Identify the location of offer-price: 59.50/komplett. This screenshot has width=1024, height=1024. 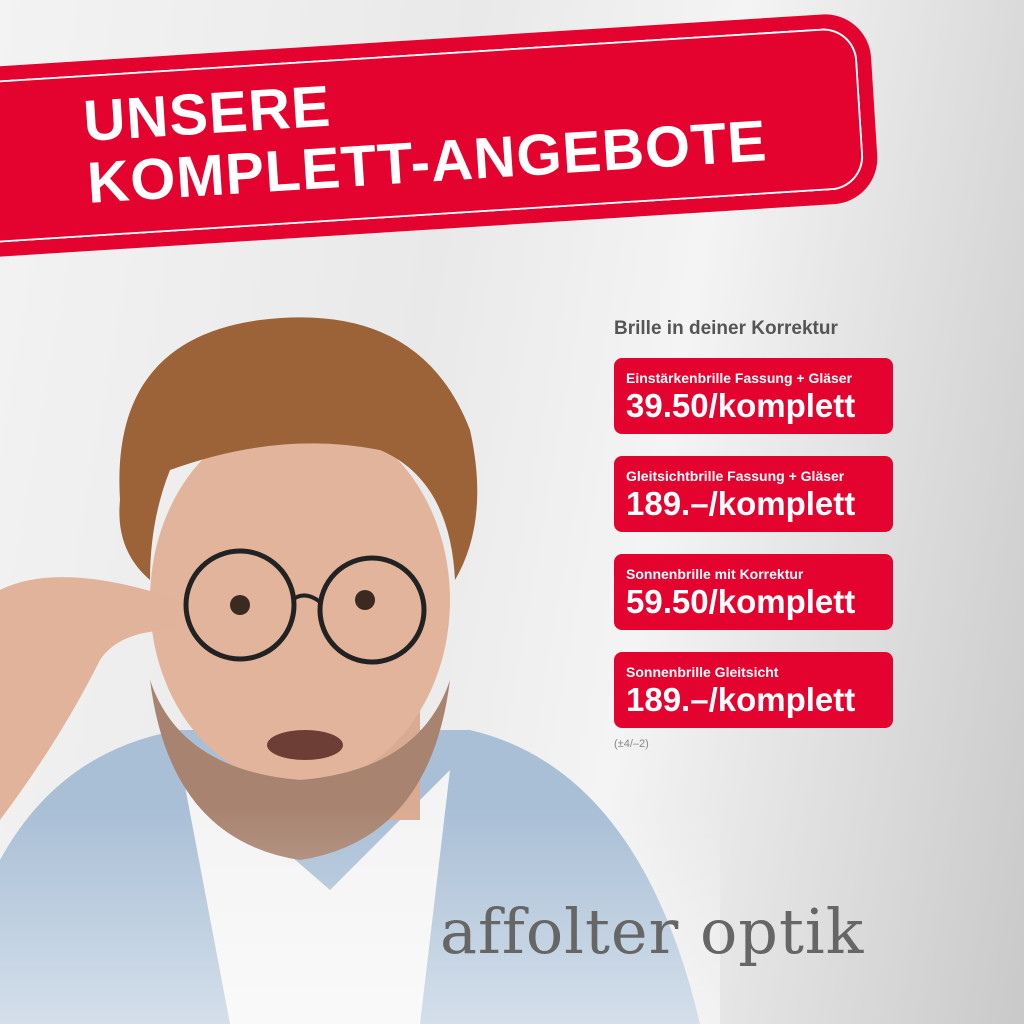
(741, 601).